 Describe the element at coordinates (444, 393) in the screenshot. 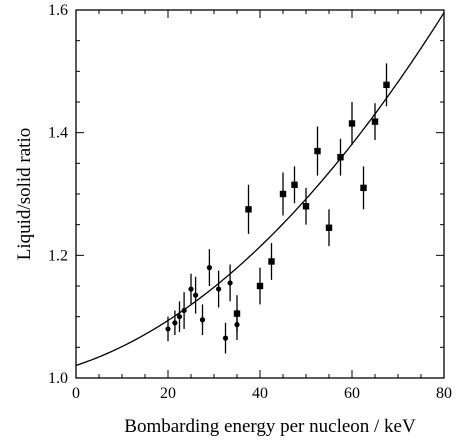

I see `x-tick-label: 80` at that location.